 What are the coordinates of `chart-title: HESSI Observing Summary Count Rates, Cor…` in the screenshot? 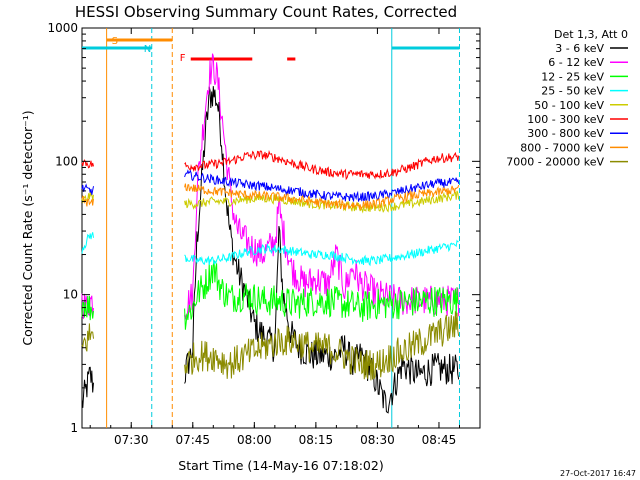 It's located at (266, 12).